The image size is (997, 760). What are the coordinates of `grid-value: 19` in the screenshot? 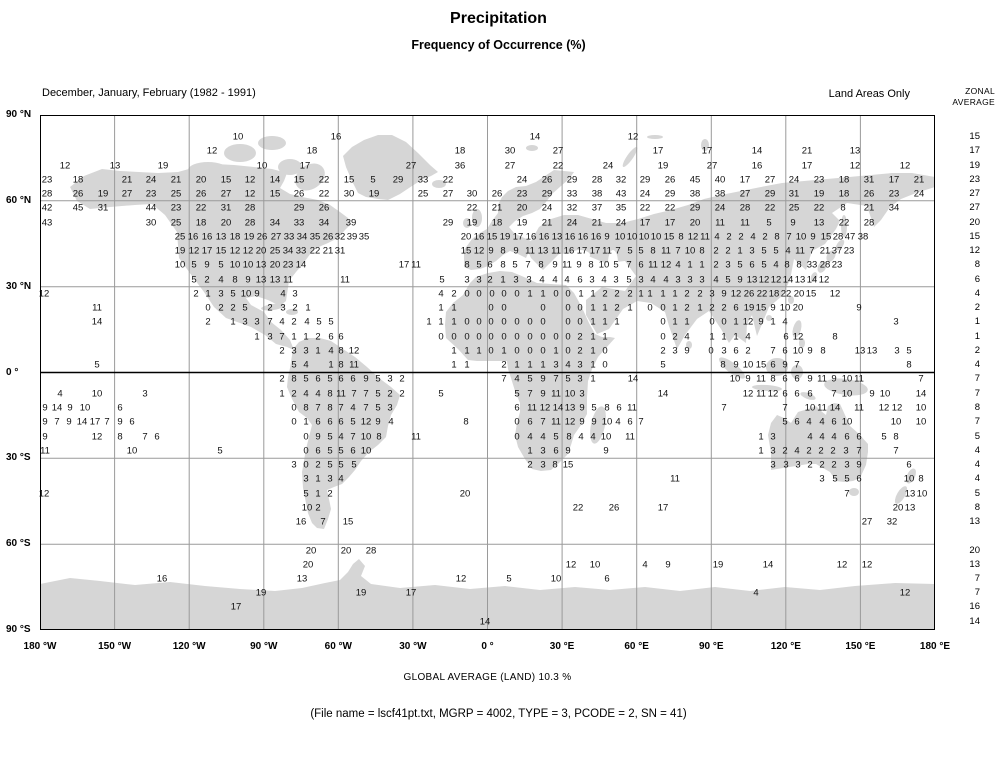 It's located at (163, 166).